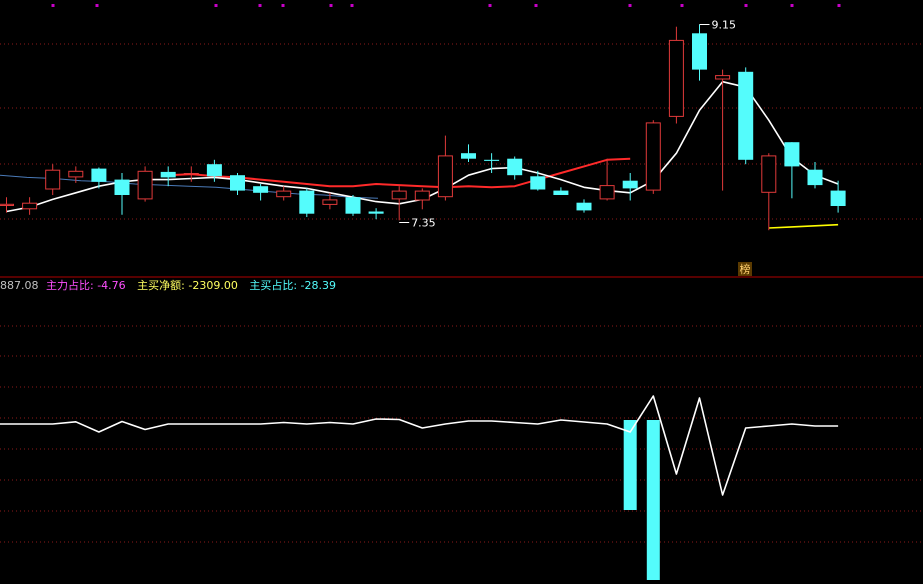 This screenshot has height=584, width=923. I want to click on buy-ratio-label: 主买占比:, so click(274, 285).